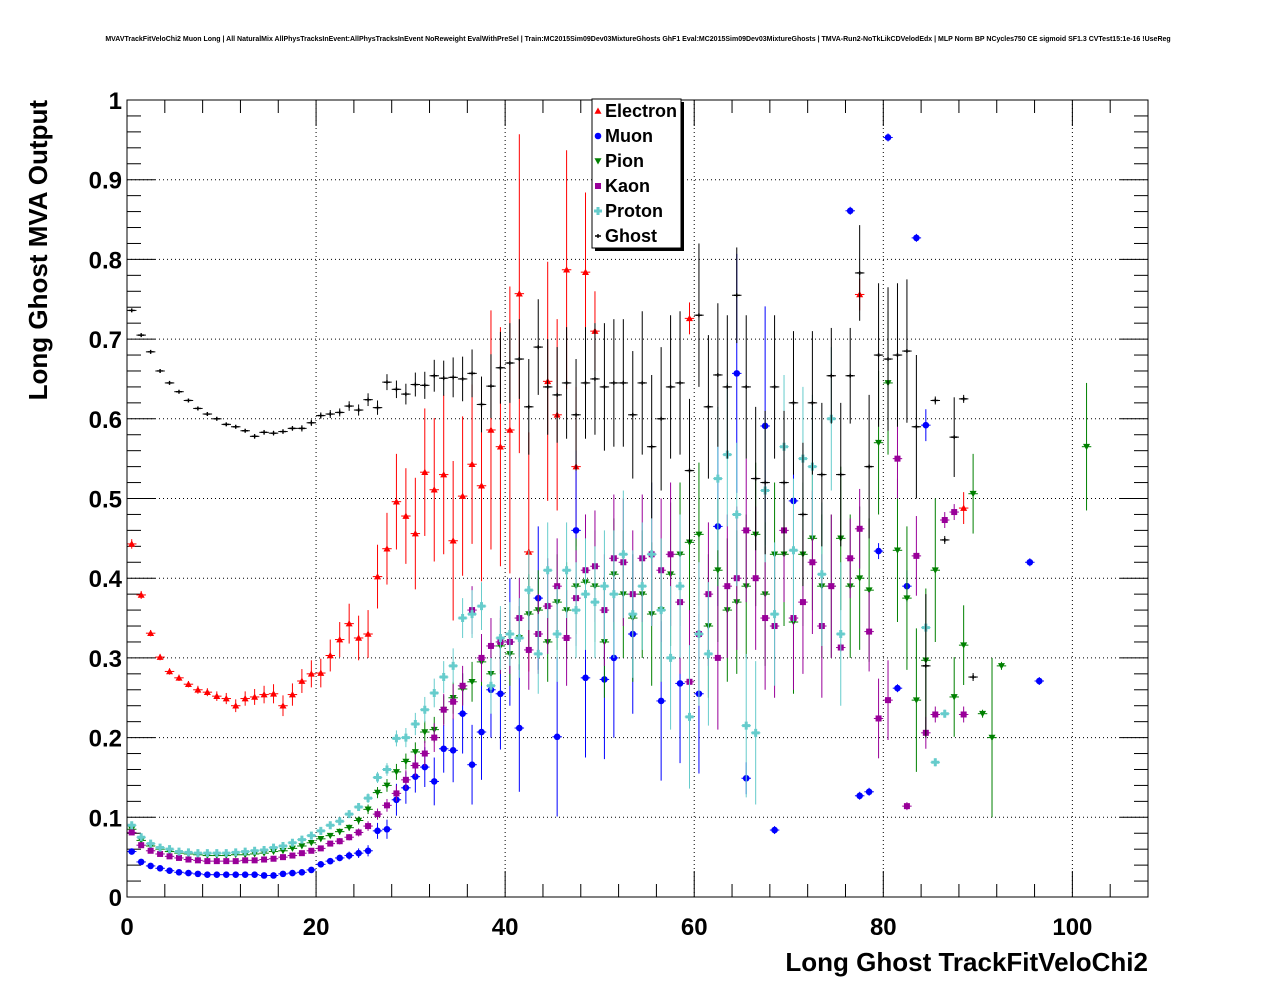  Describe the element at coordinates (622, 186) in the screenshot. I see `legend-item-kaon: Kaon` at that location.